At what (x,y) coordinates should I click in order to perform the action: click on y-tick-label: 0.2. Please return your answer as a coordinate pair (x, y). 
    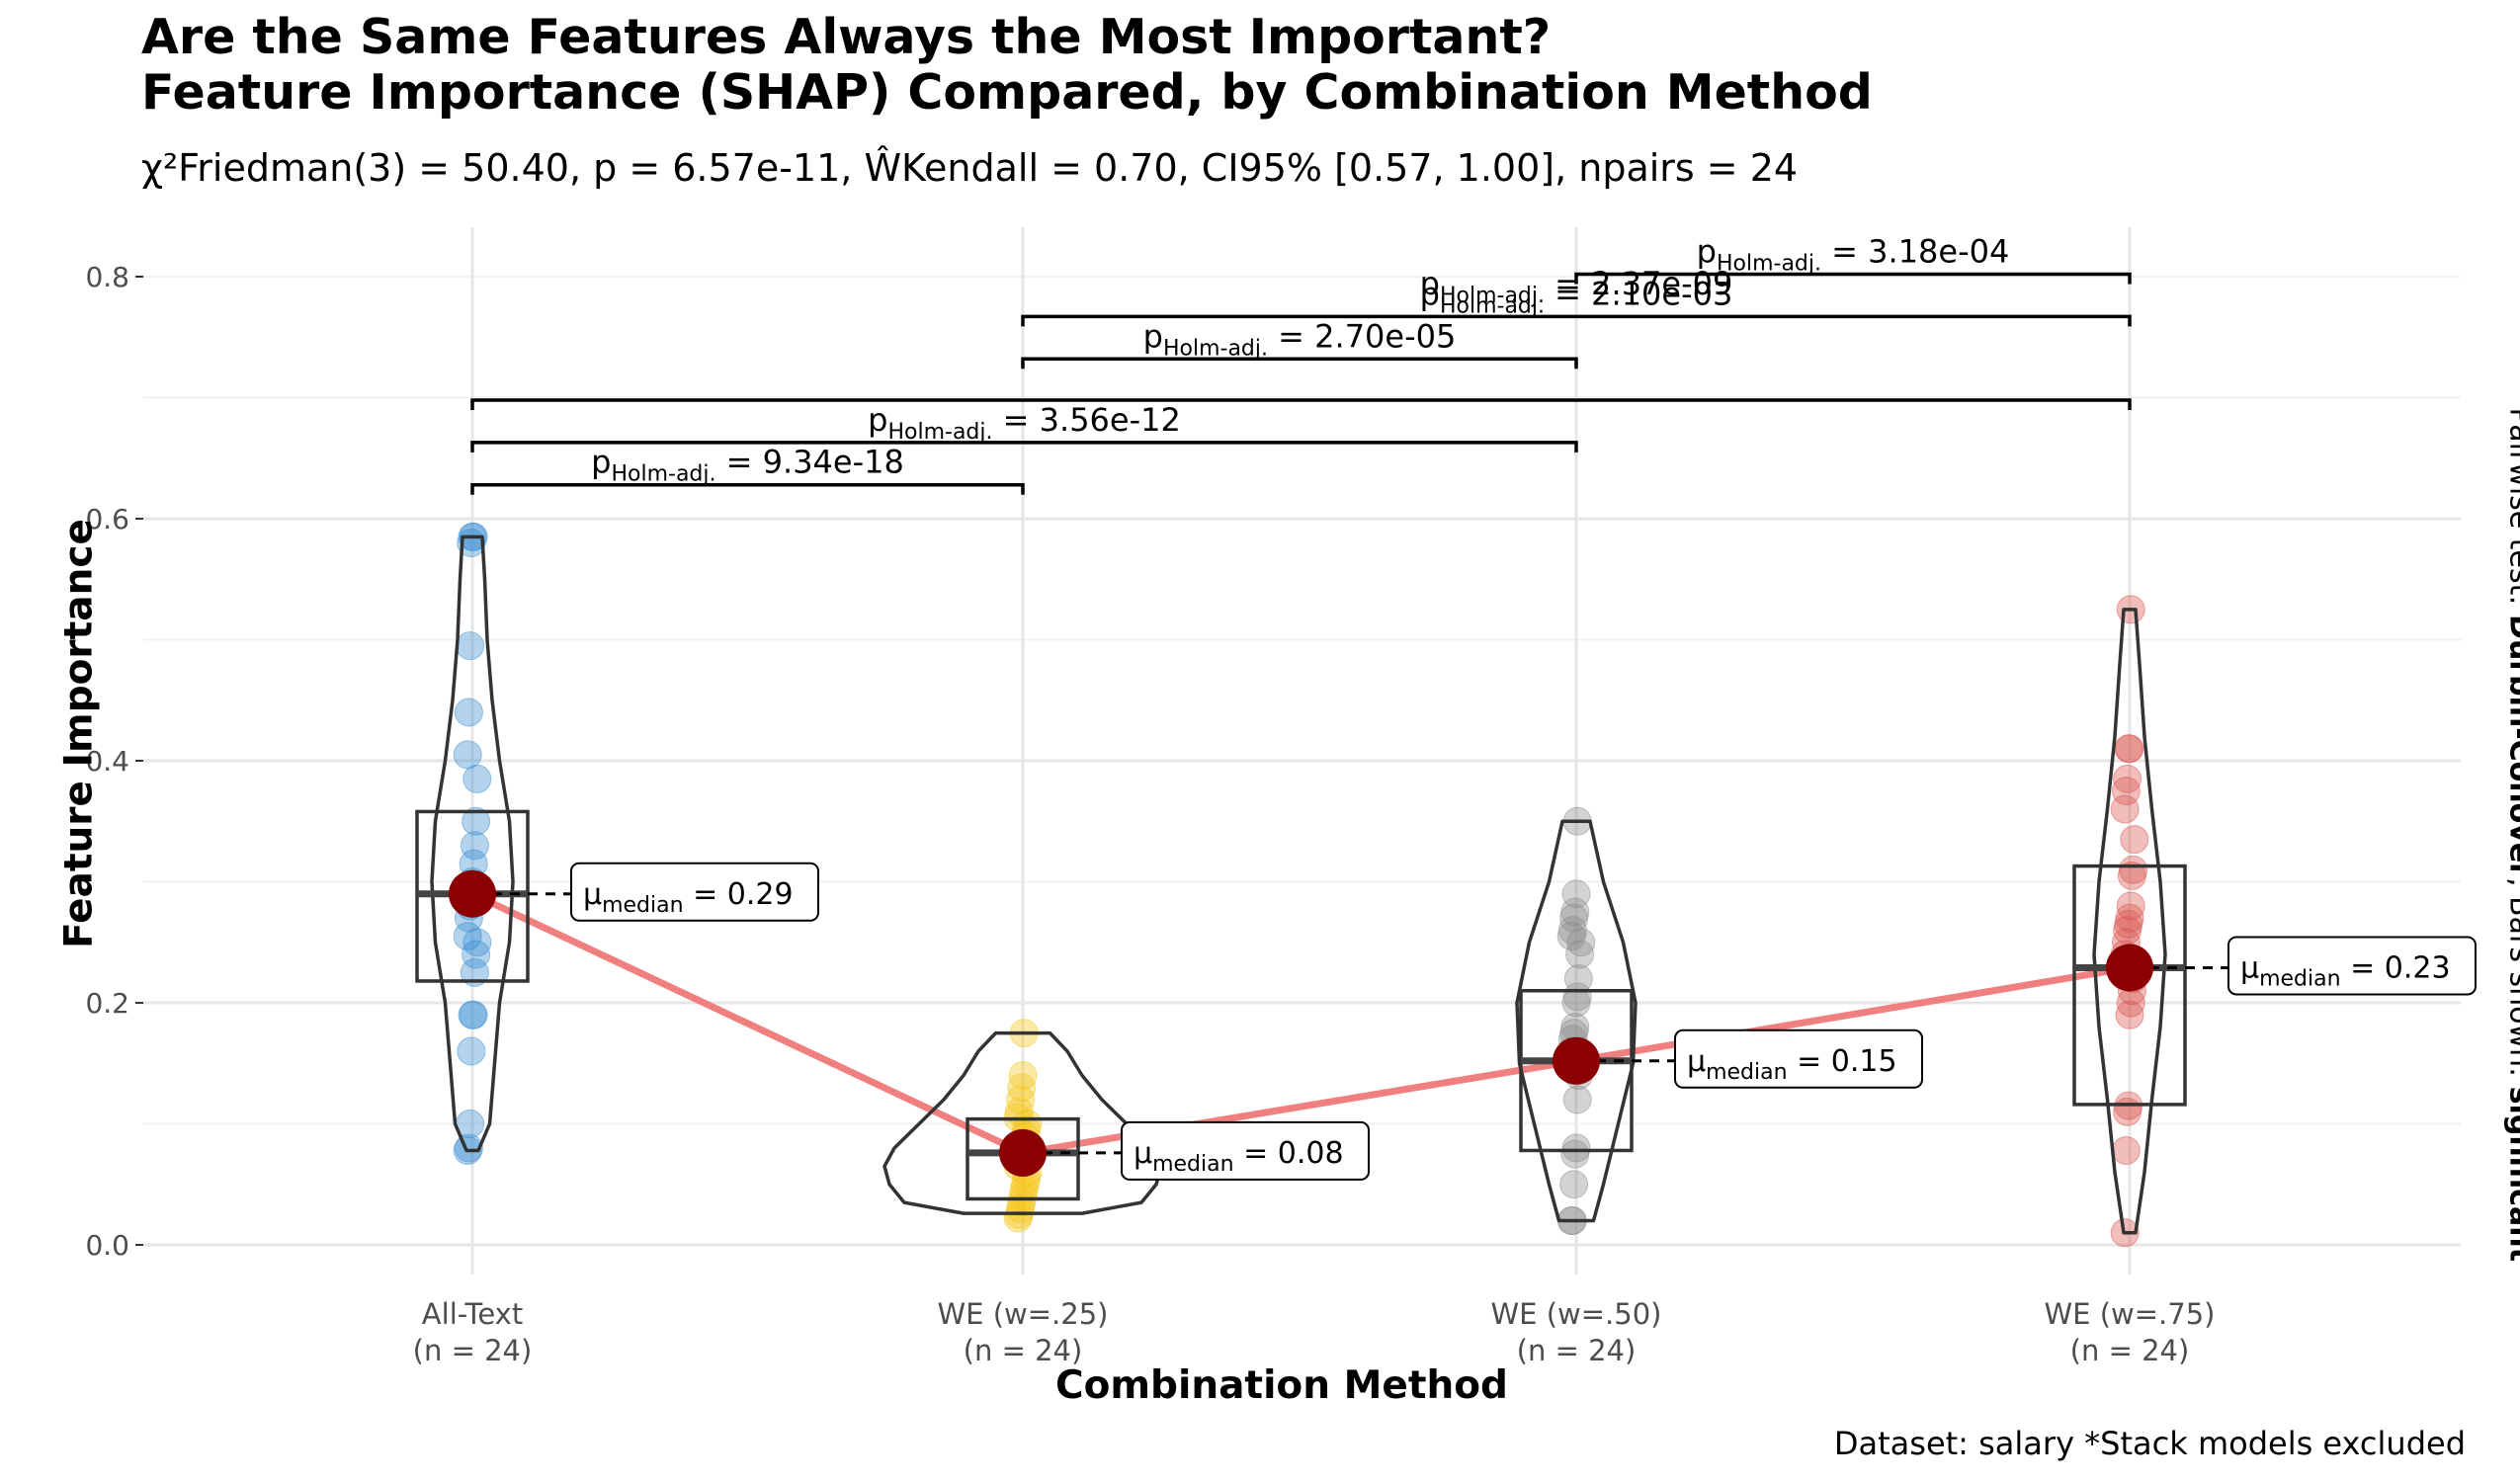
    Looking at the image, I should click on (107, 1003).